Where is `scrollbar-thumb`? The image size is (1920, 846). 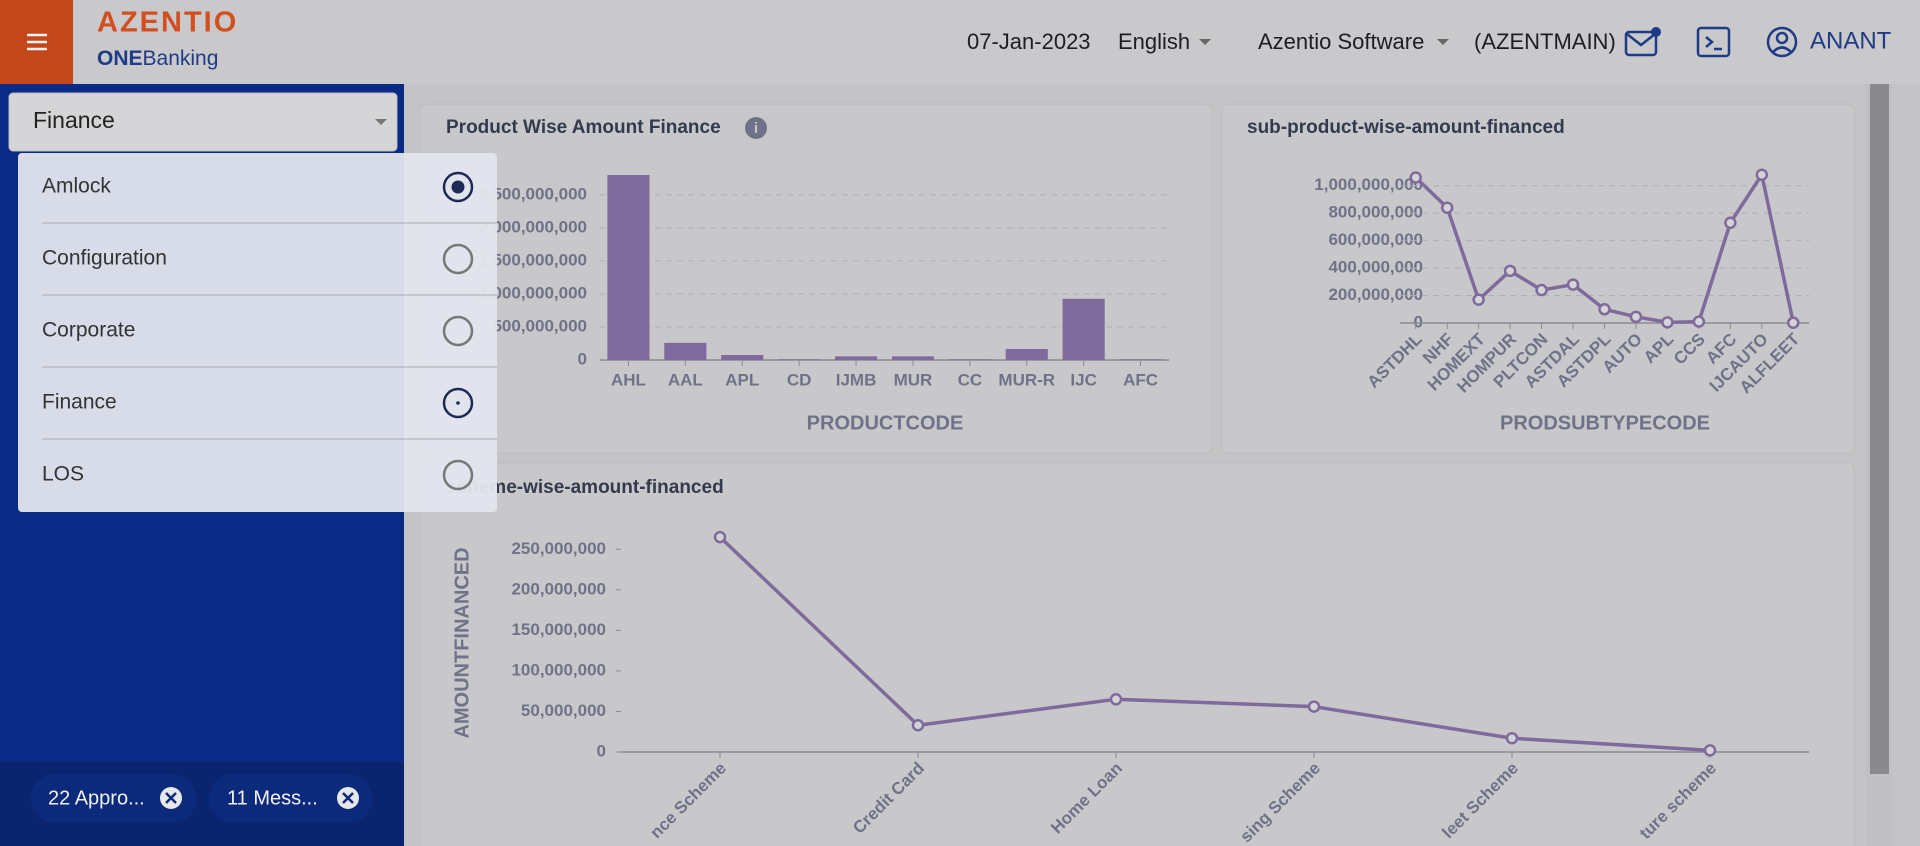 scrollbar-thumb is located at coordinates (1879, 429).